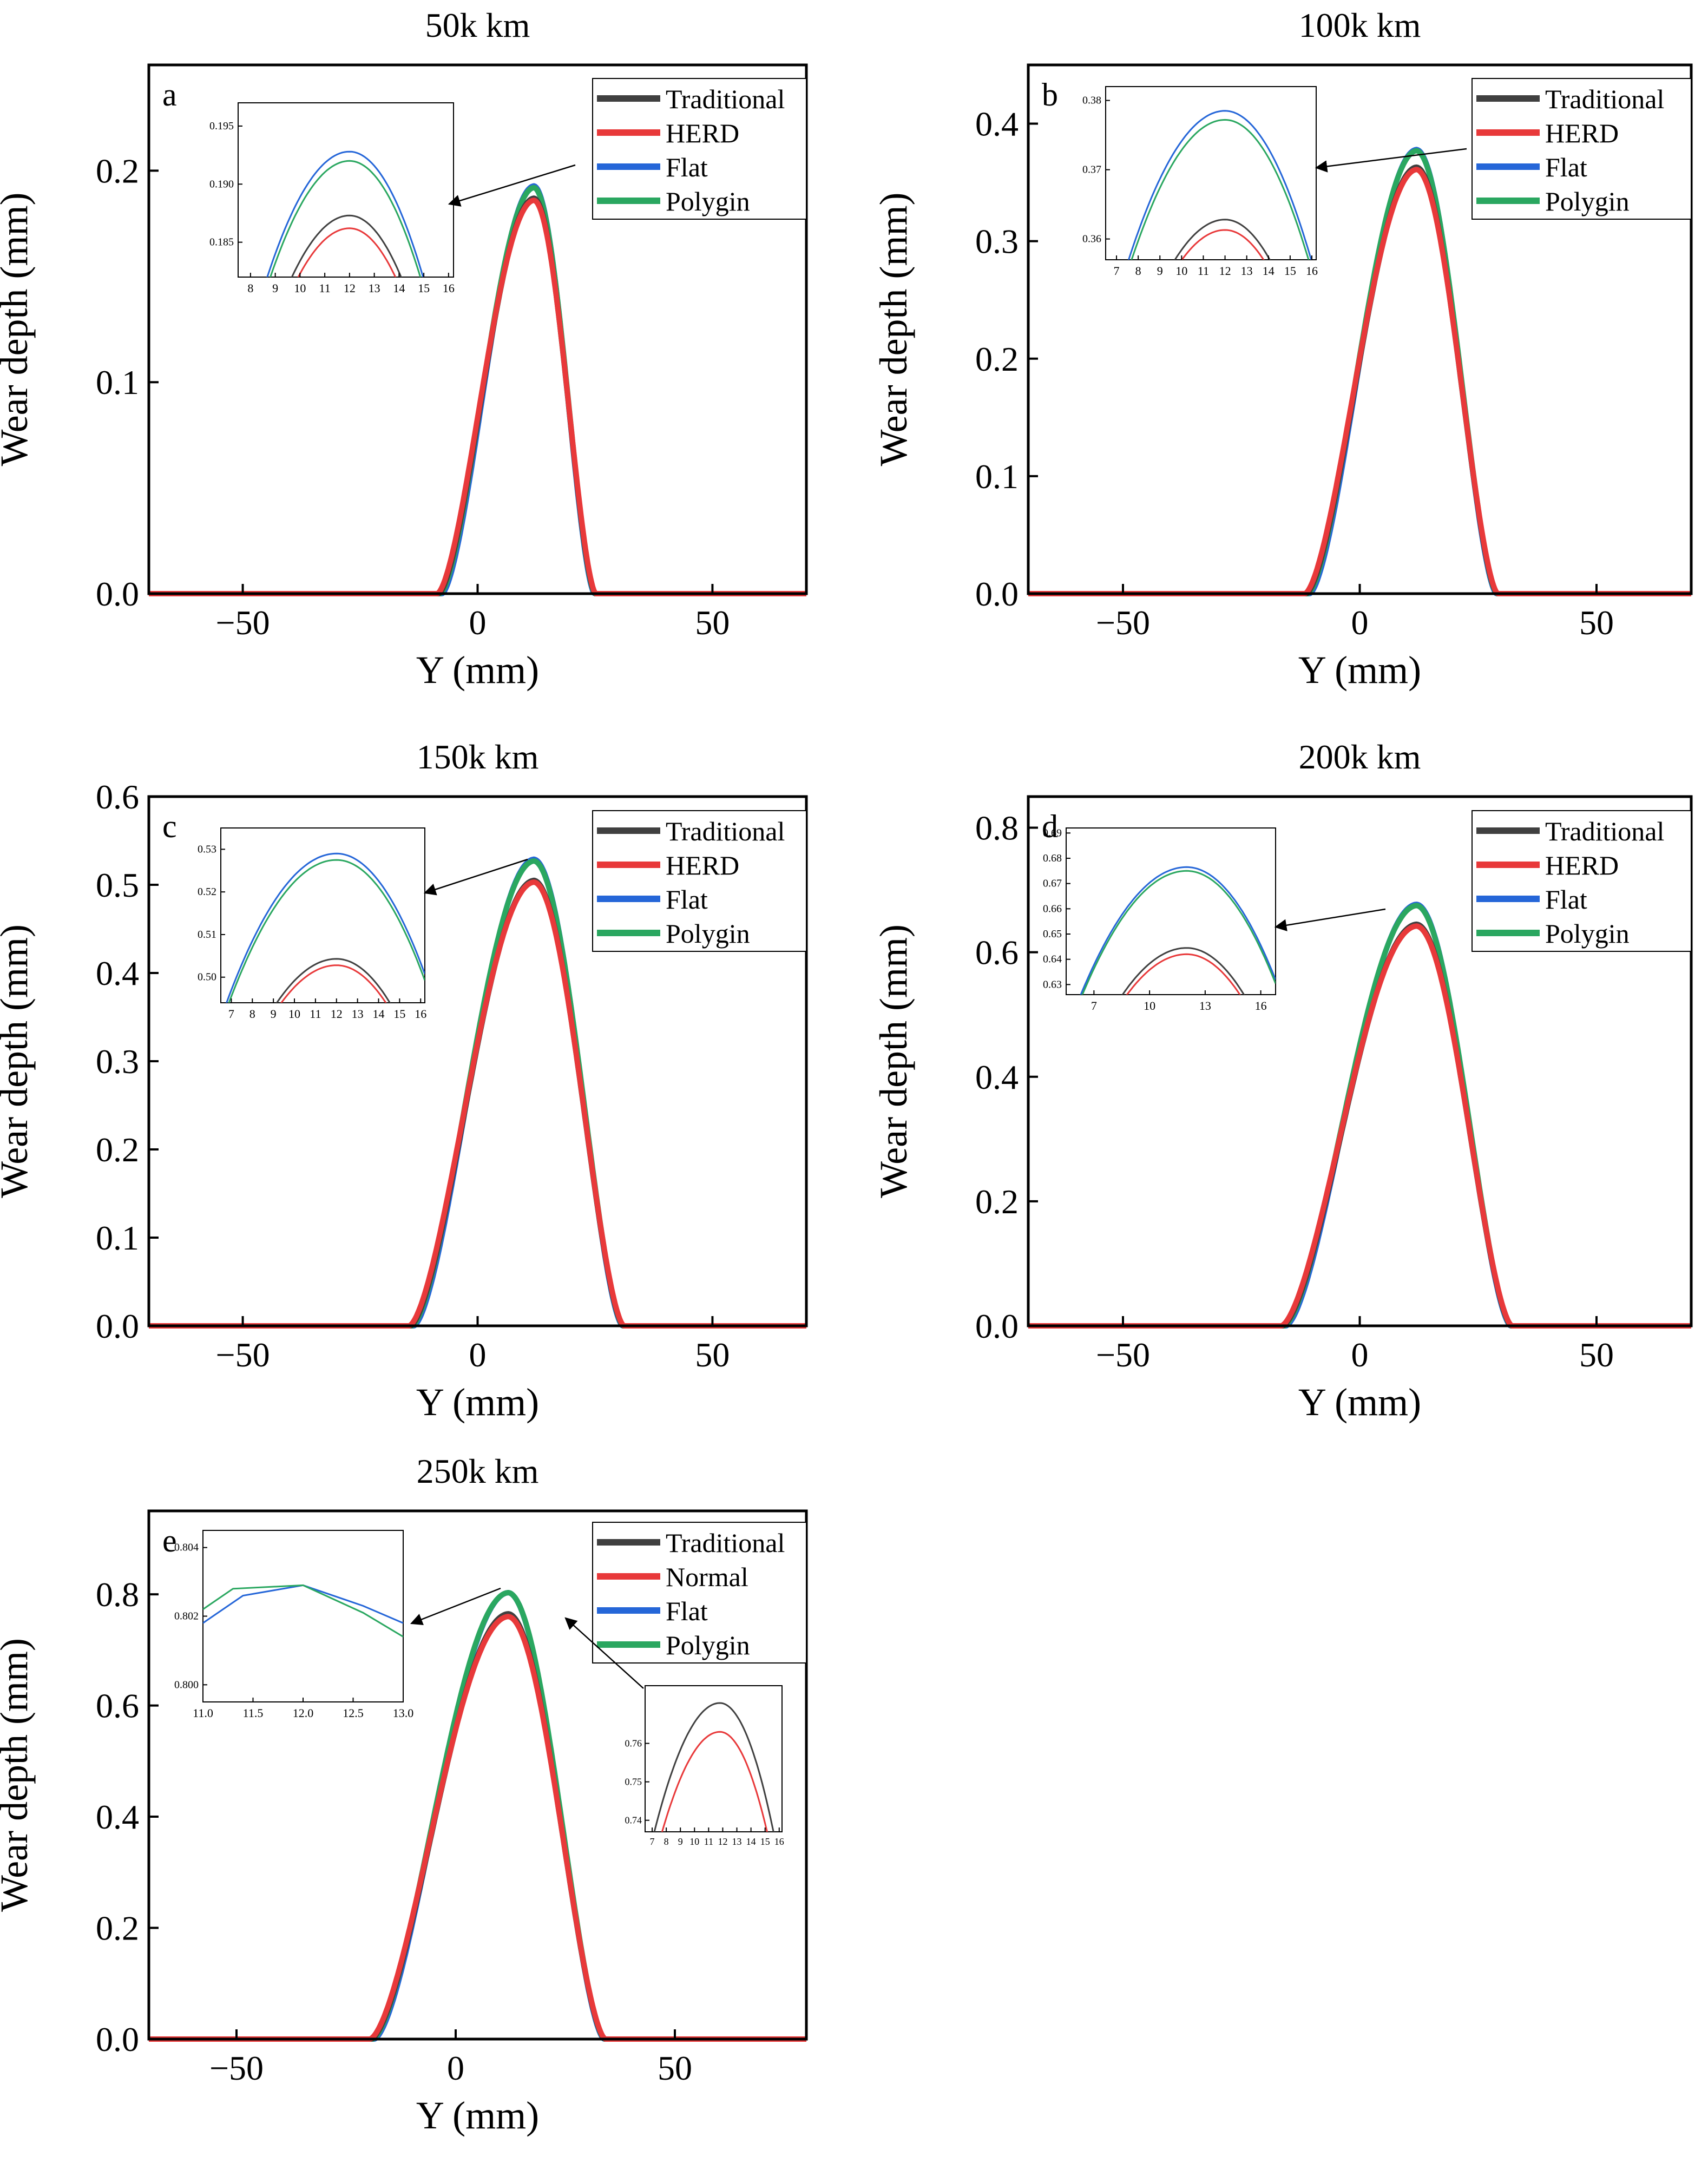 The height and width of the screenshot is (2163, 1708). I want to click on inset-y-label: 0.804, so click(186, 1548).